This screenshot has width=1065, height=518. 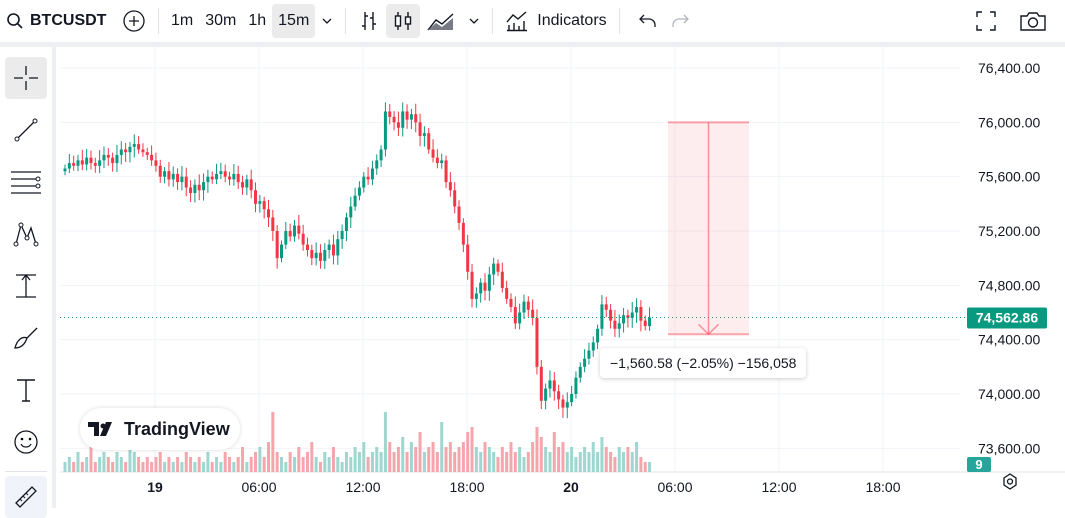 I want to click on interval-1m: 1m, so click(x=182, y=21).